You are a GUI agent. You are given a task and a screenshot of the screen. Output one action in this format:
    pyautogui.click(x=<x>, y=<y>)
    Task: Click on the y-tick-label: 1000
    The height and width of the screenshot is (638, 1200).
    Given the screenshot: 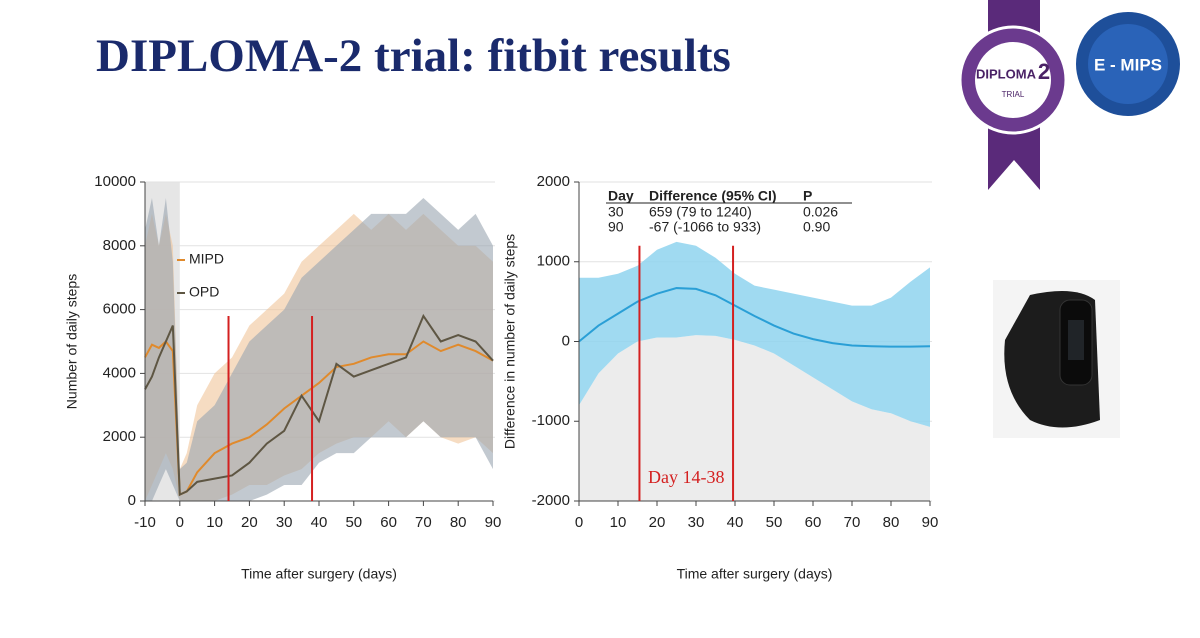 What is the action you would take?
    pyautogui.click(x=553, y=261)
    